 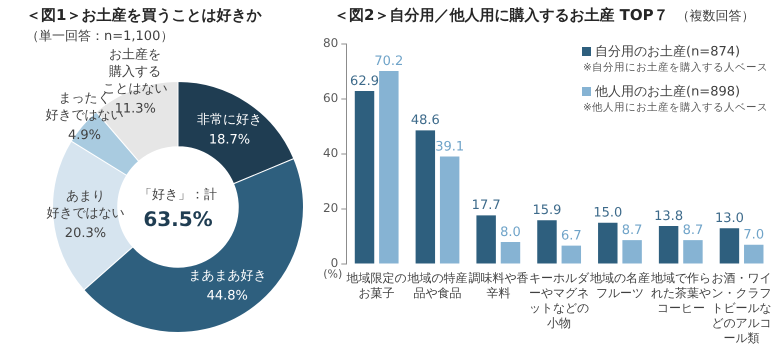 What do you see at coordinates (715, 16) in the screenshot?
I see `chart-subtitle: （複数回答）` at bounding box center [715, 16].